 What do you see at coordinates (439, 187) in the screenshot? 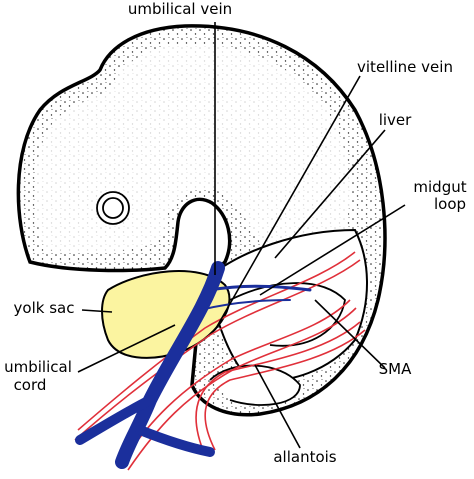
I see `label-midgut: midgut` at bounding box center [439, 187].